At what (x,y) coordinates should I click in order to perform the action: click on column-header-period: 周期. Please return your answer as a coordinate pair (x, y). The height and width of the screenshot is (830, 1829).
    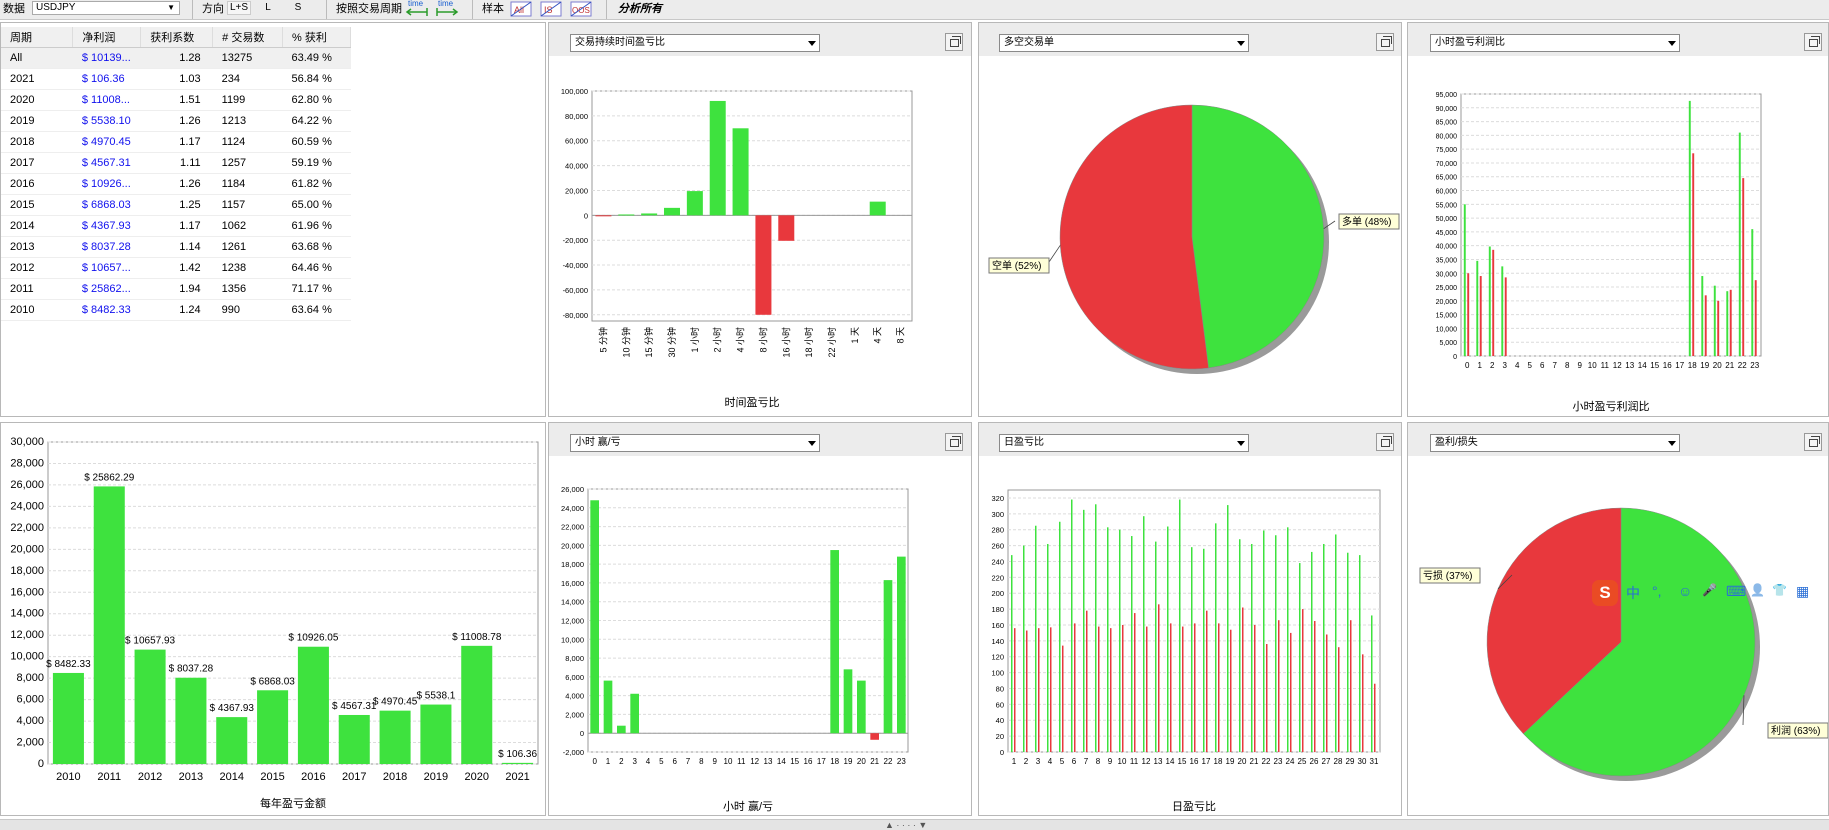
    Looking at the image, I should click on (37, 37).